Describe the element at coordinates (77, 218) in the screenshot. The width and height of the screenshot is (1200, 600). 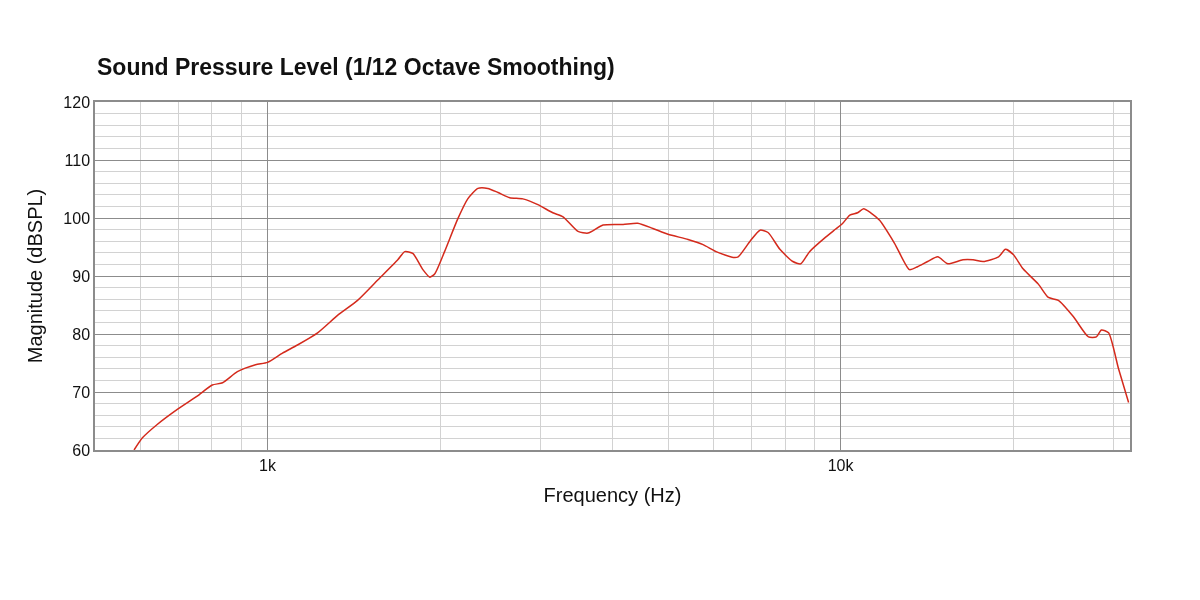
I see `y-tick-label: 100` at that location.